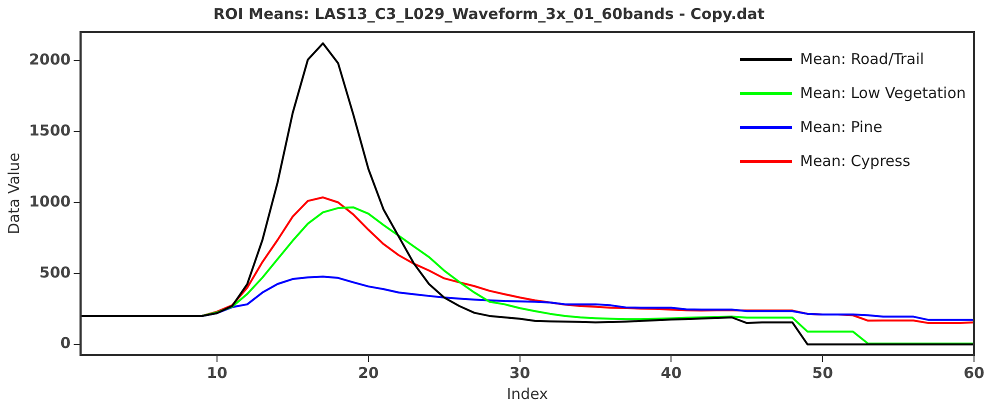 This screenshot has width=988, height=404. Describe the element at coordinates (55, 272) in the screenshot. I see `y-tick-label: 500` at that location.